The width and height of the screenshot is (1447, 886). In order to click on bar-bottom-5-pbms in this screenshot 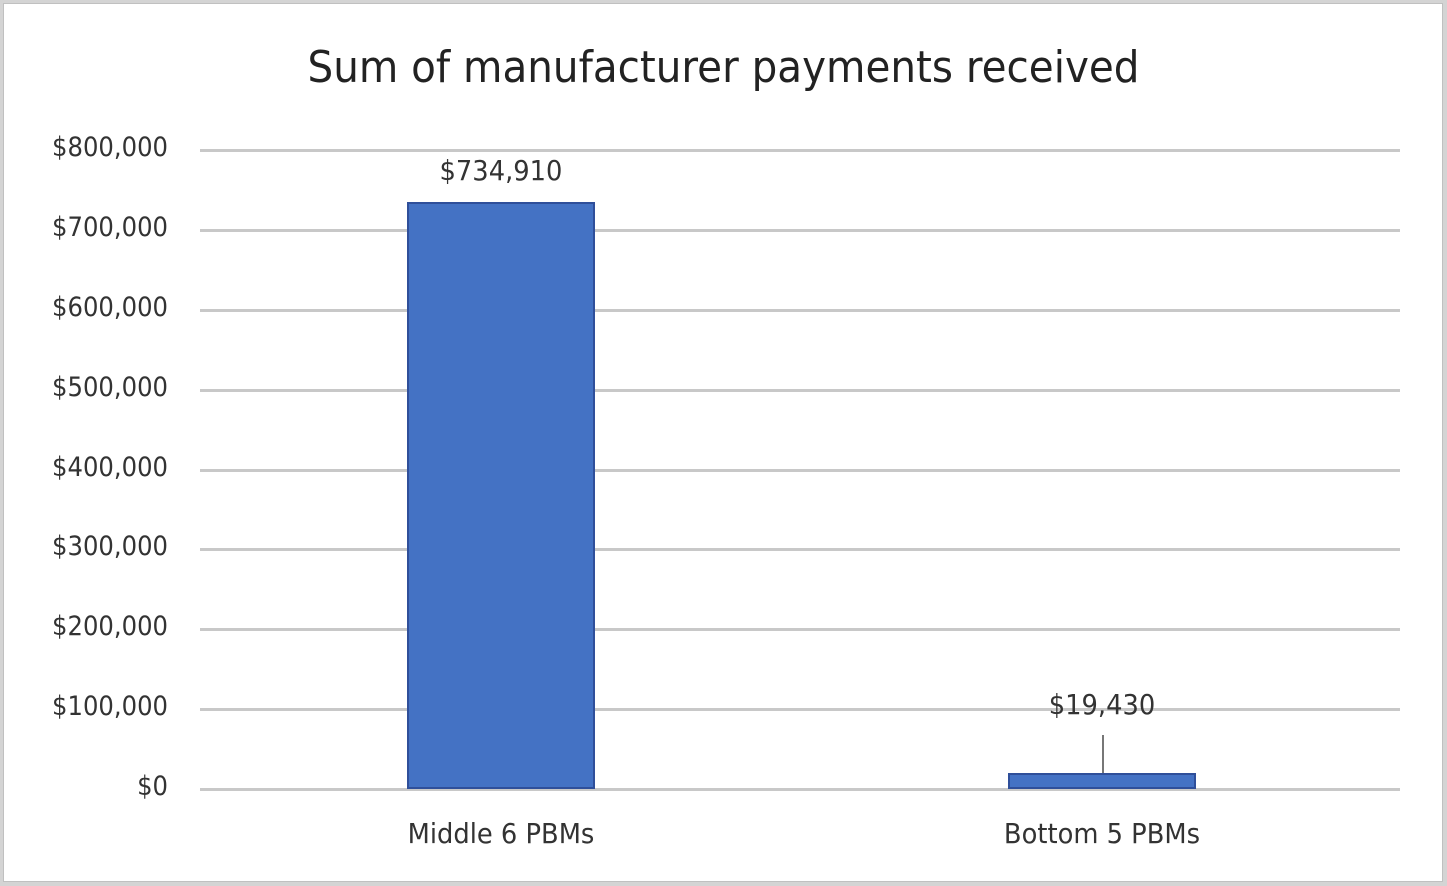, I will do `click(1102, 781)`.